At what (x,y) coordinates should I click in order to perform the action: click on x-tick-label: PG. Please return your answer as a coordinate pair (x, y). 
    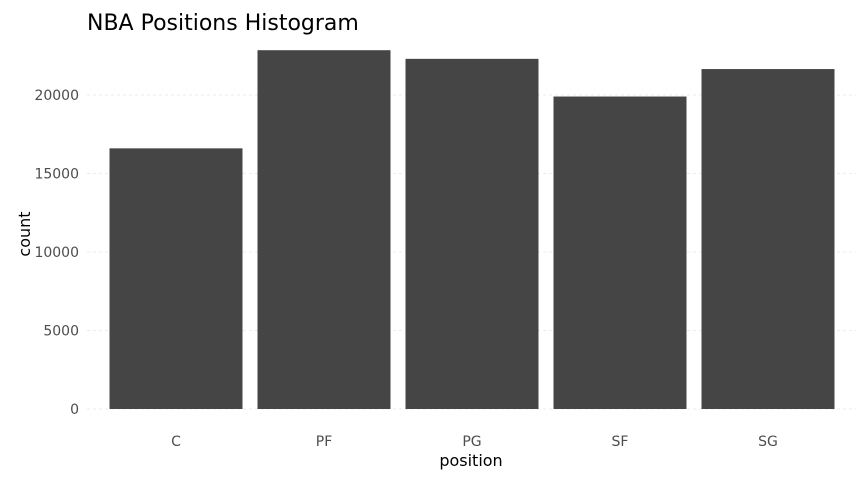
    Looking at the image, I should click on (471, 442).